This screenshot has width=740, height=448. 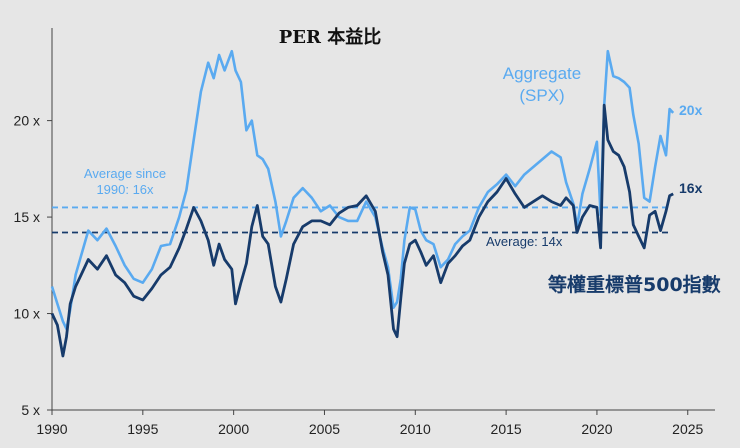 What do you see at coordinates (524, 241) in the screenshot?
I see `avg-equal-weight-label: Average: 14x` at bounding box center [524, 241].